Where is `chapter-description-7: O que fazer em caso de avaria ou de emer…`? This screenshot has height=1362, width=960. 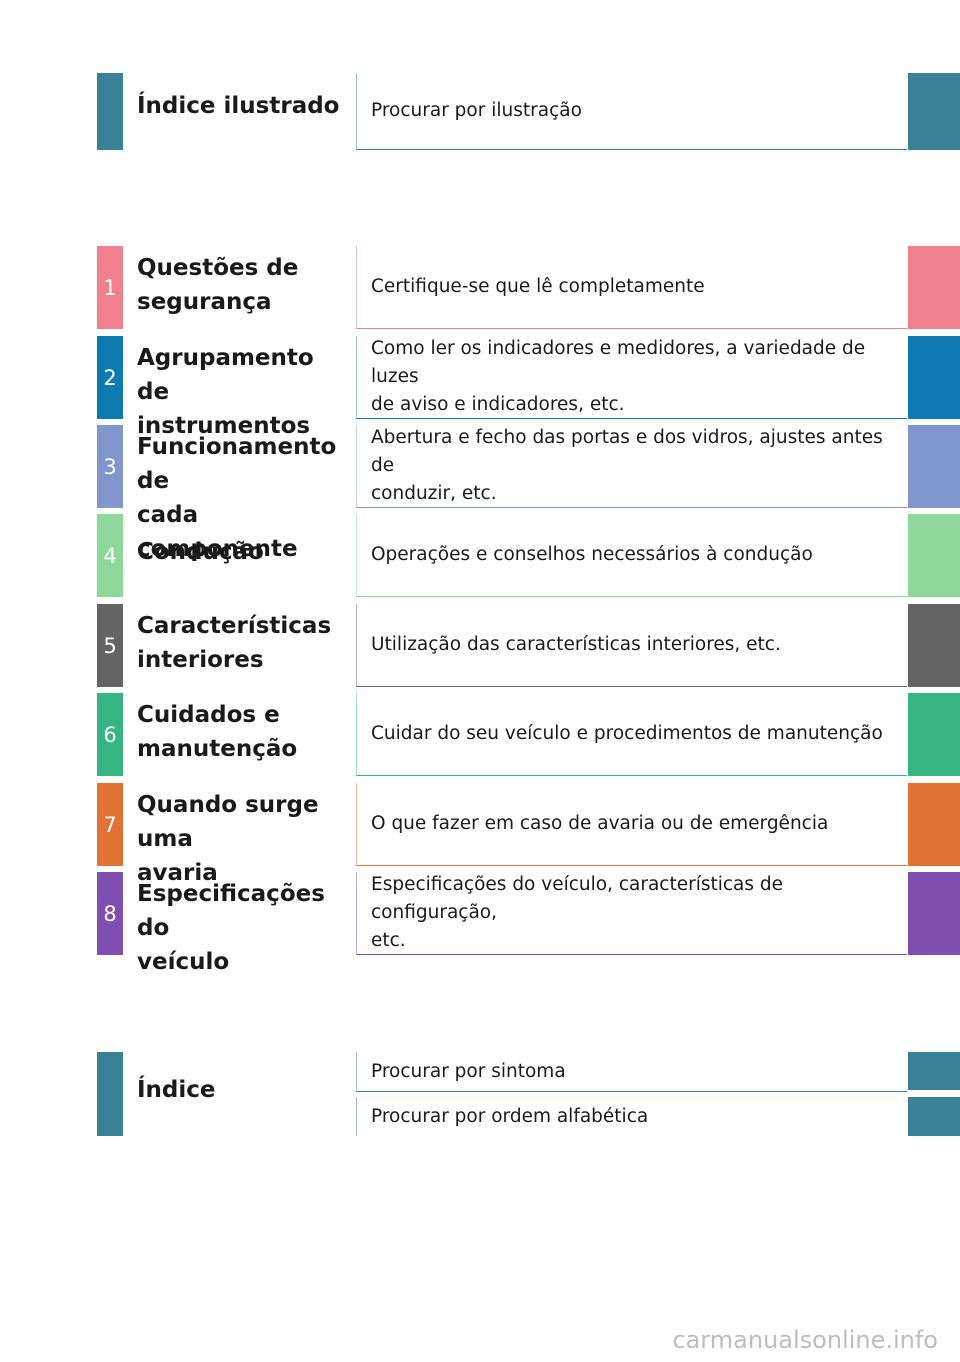
chapter-description-7: O que fazer em caso de avaria ou de emer… is located at coordinates (600, 823).